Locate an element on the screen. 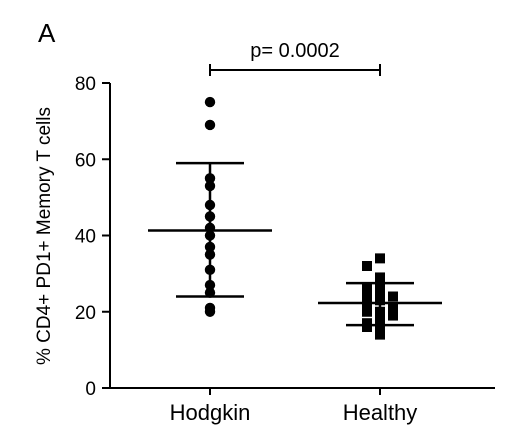 This screenshot has width=520, height=436. y-tick-label: 40 is located at coordinates (85, 237).